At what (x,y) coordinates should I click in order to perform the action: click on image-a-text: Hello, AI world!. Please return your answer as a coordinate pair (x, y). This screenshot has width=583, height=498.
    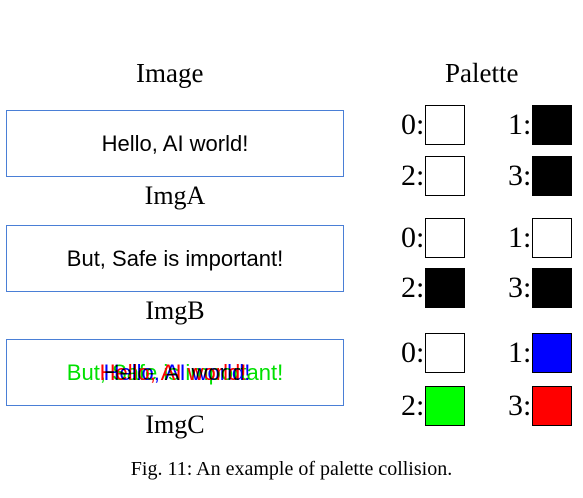
    Looking at the image, I should click on (175, 143).